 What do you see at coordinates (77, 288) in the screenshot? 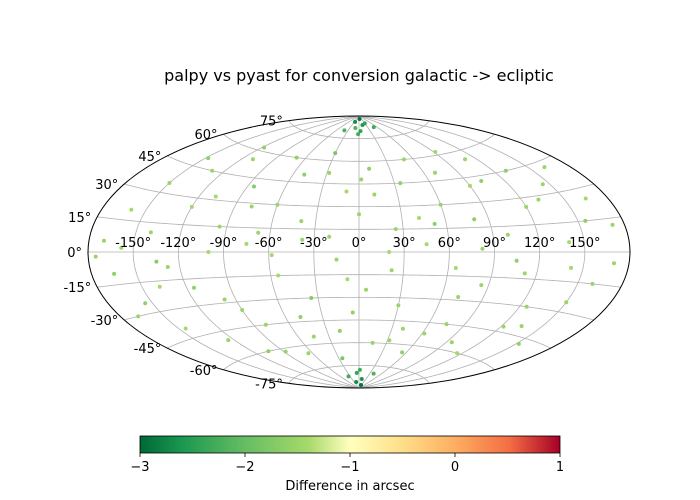
I see `y-tick-label: -15°` at bounding box center [77, 288].